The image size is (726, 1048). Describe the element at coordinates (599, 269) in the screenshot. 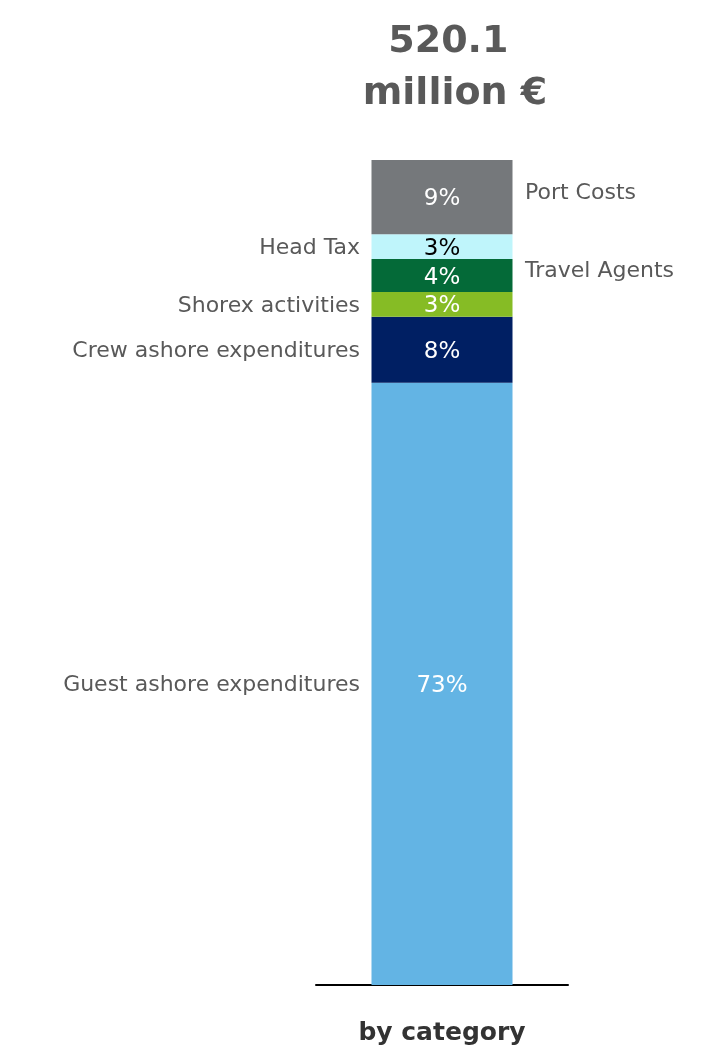

I see `series-label: Travel Agents` at that location.